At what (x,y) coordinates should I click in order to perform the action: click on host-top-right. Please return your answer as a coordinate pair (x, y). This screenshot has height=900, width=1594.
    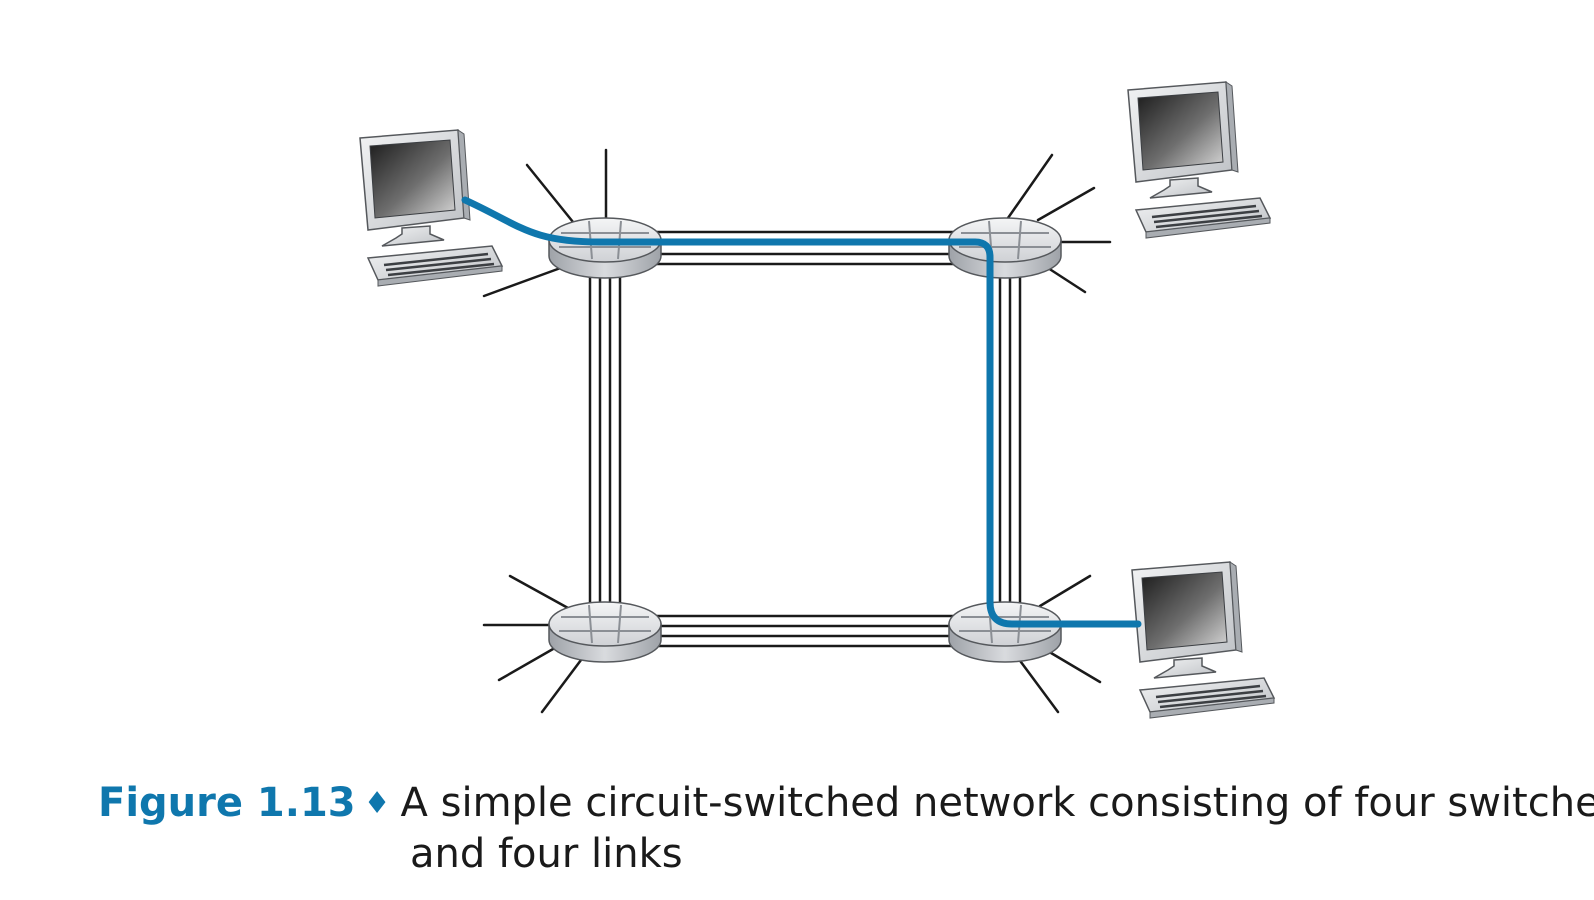
    Looking at the image, I should click on (1199, 160).